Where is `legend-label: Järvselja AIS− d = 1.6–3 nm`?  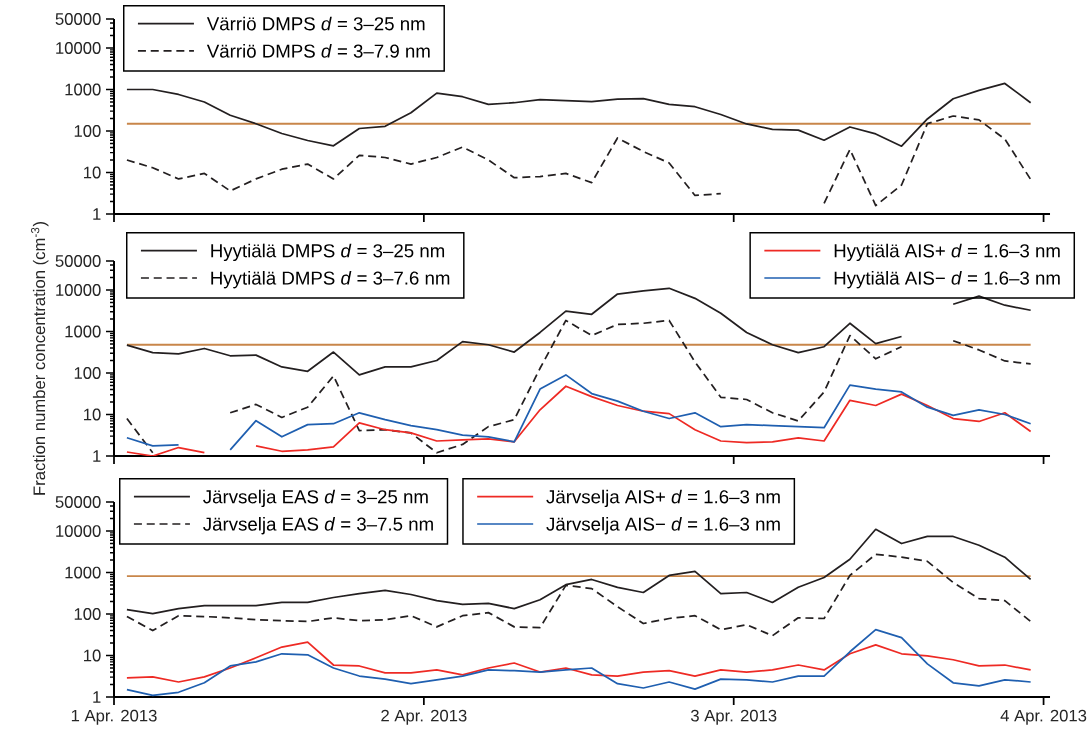
legend-label: Järvselja AIS− d = 1.6–3 nm is located at coordinates (663, 526).